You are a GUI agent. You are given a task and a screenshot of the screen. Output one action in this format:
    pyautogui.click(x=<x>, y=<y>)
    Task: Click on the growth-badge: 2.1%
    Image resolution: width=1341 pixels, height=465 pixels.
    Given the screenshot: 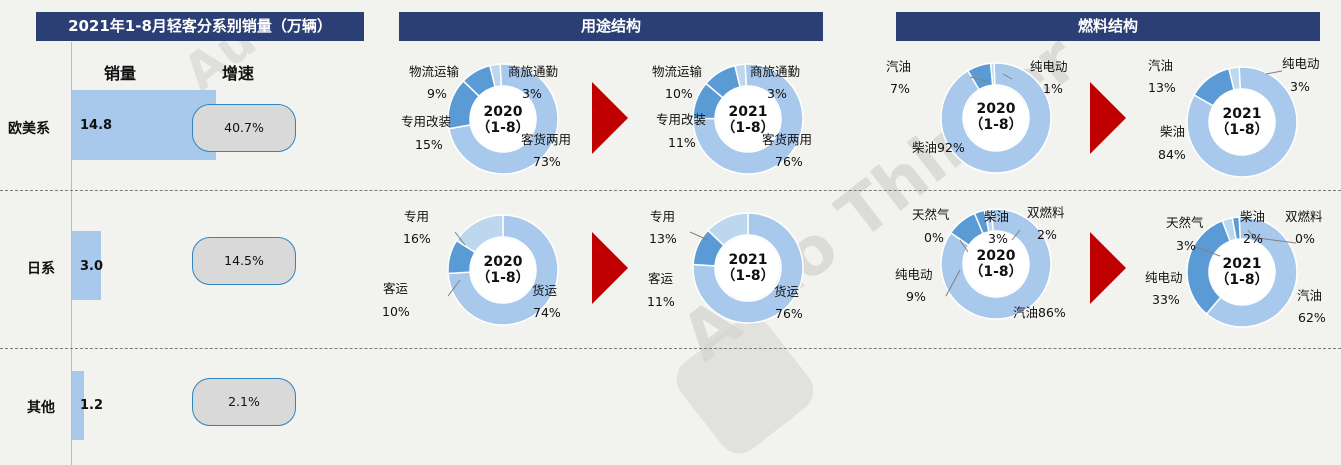 What is the action you would take?
    pyautogui.click(x=244, y=402)
    